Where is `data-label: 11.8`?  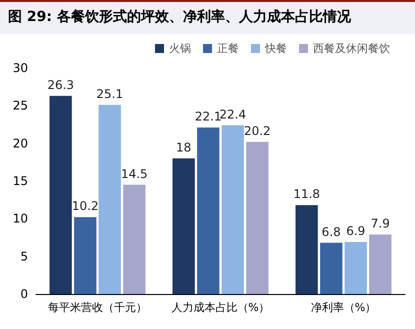
data-label: 11.8 is located at coordinates (306, 194).